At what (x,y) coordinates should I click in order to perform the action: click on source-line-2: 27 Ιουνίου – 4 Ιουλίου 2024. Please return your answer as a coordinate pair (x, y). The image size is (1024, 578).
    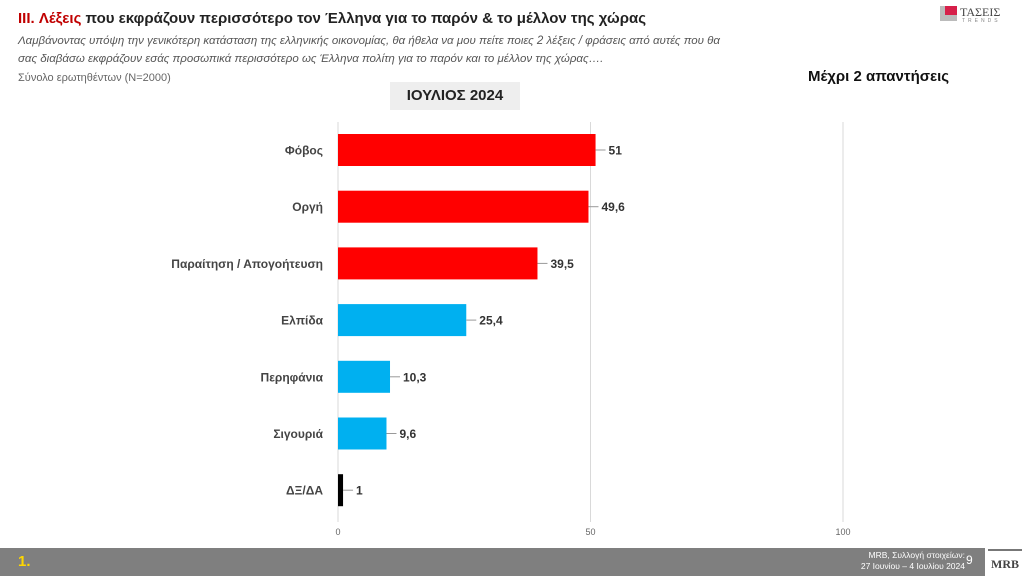
    Looking at the image, I should click on (912, 566).